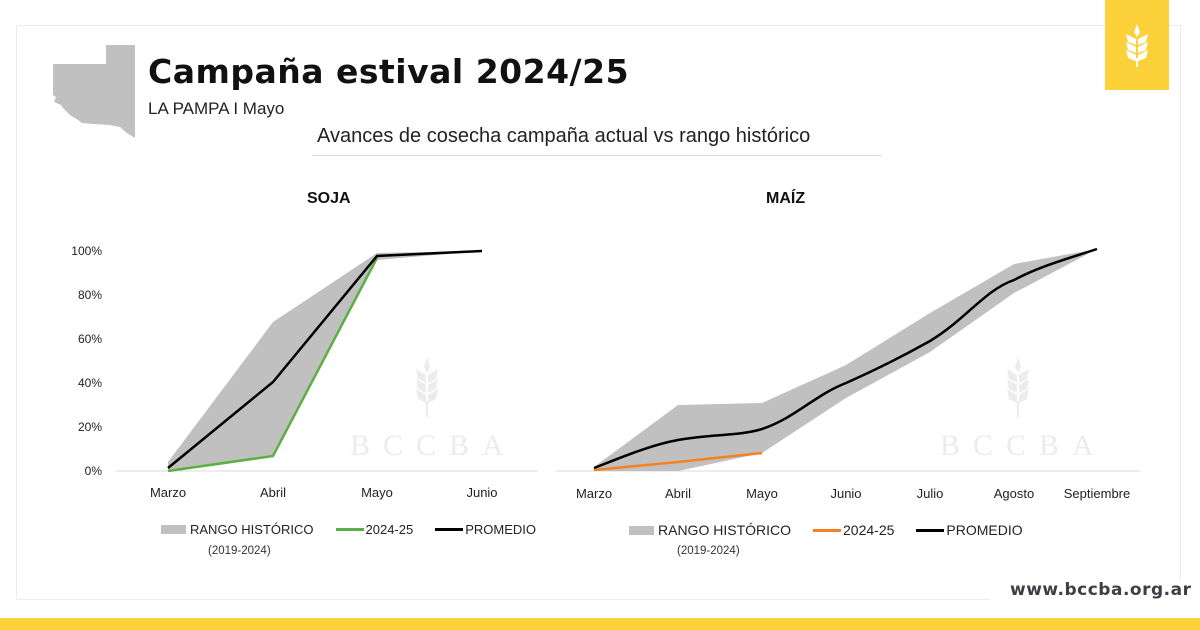  I want to click on wheat-icon, so click(1137, 45).